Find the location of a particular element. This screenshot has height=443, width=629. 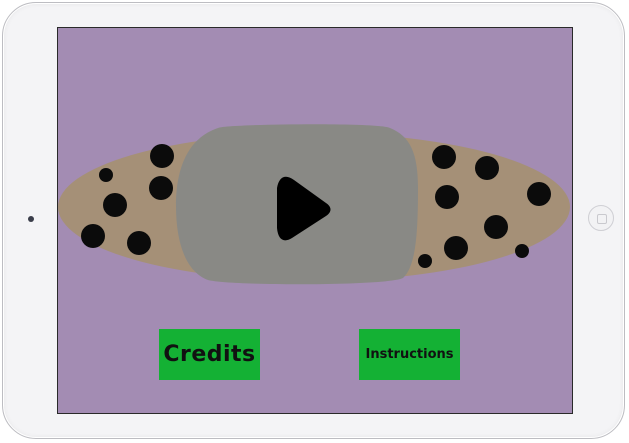

credits-button-label: Credits is located at coordinates (209, 354).